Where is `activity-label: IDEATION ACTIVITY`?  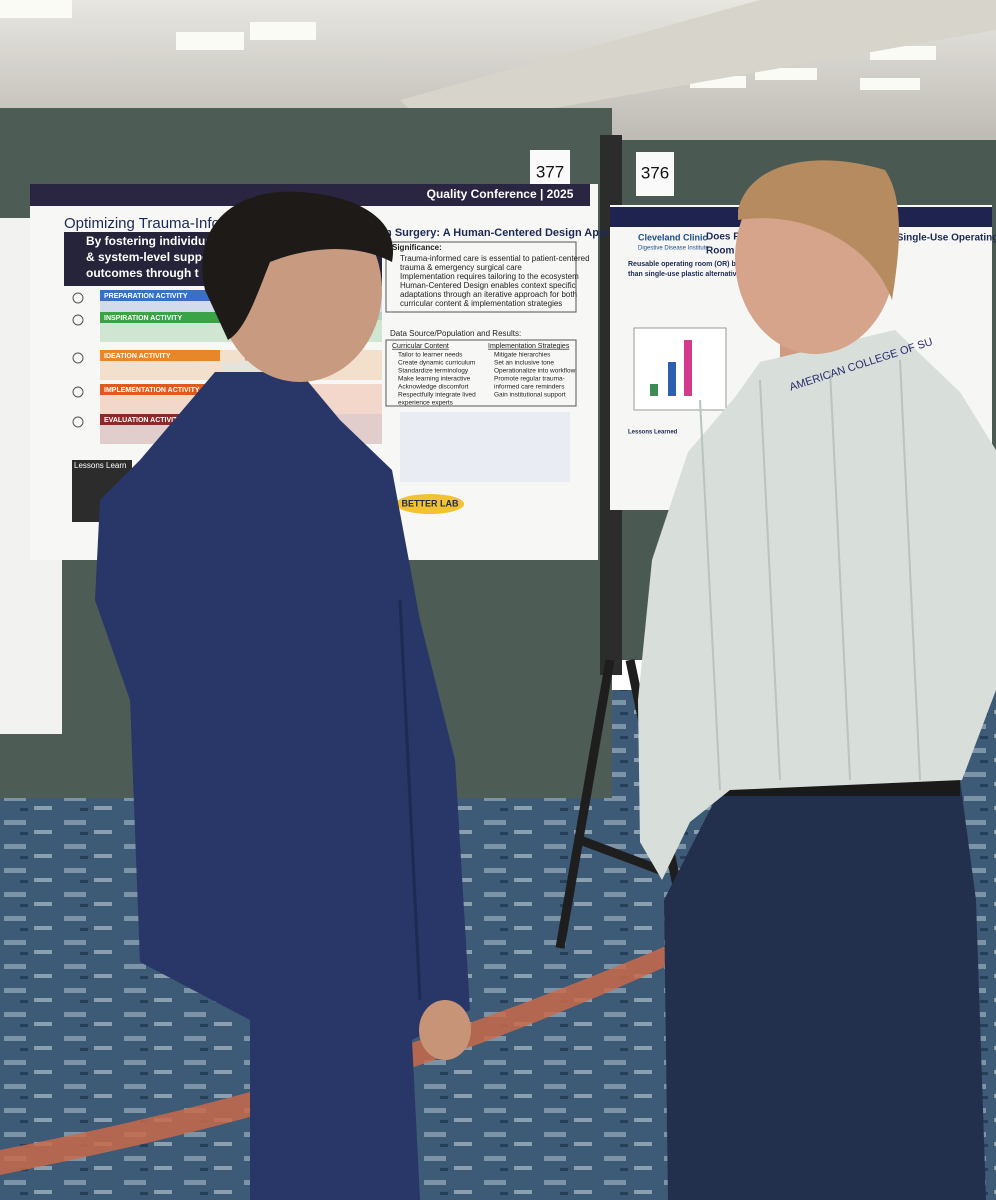
activity-label: IDEATION ACTIVITY is located at coordinates (137, 356).